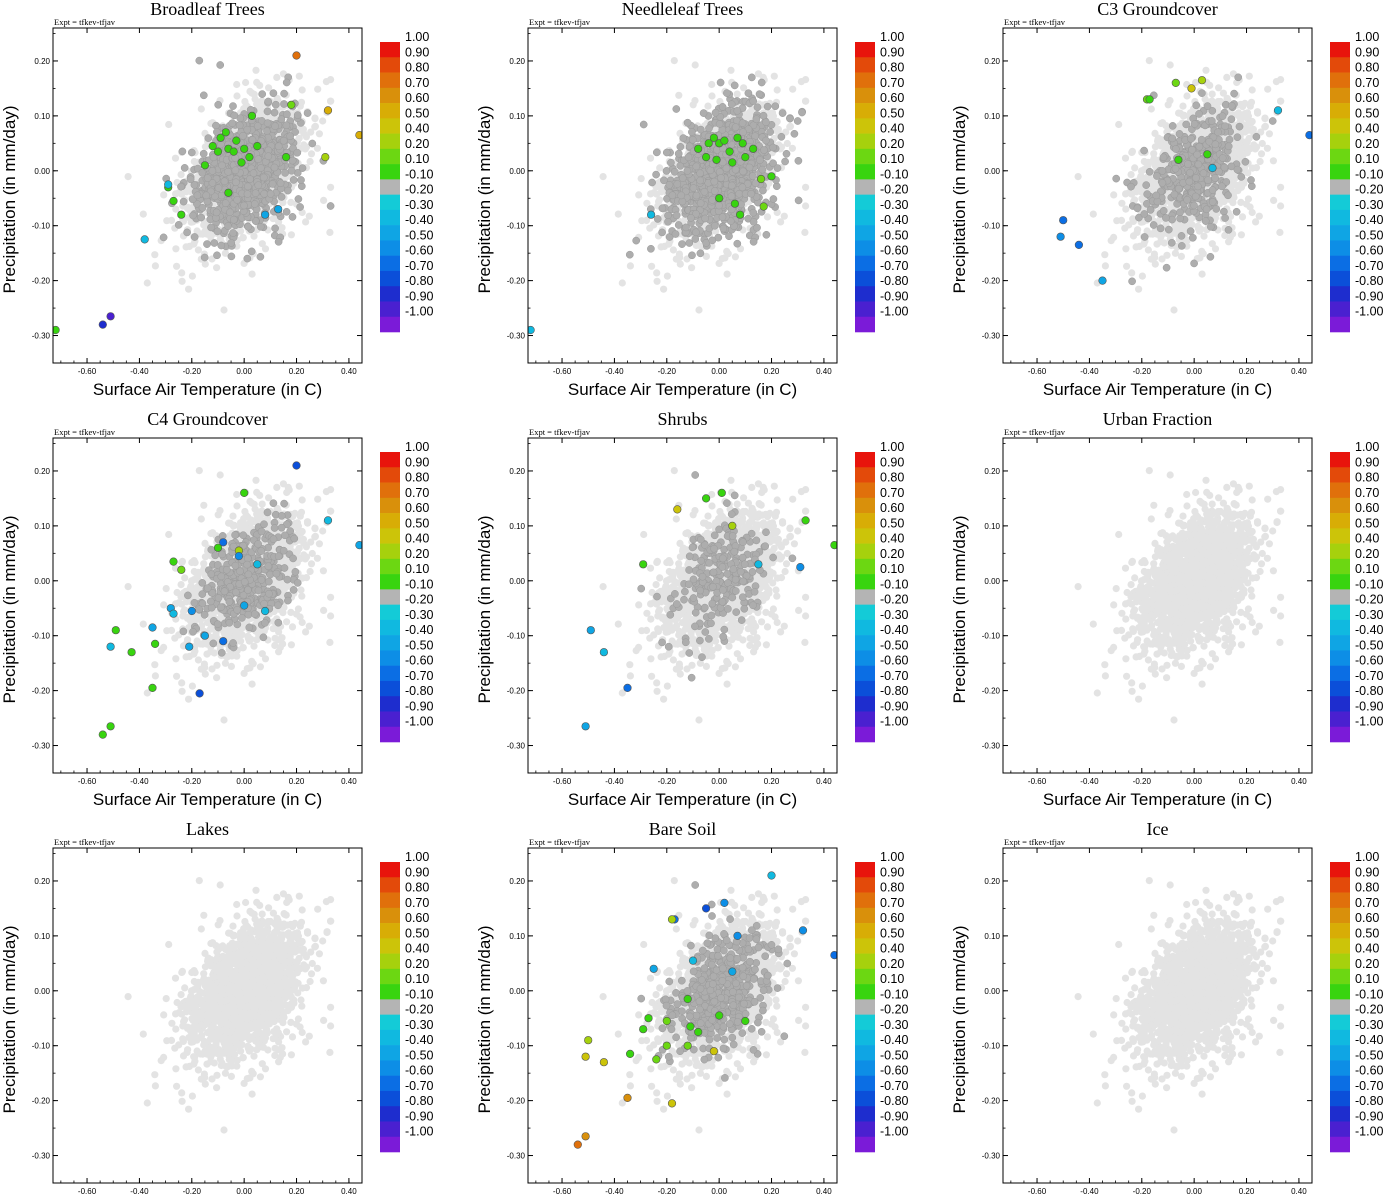 The image size is (1388, 1200). What do you see at coordinates (669, 196) in the screenshot?
I see `scatter-points` at bounding box center [669, 196].